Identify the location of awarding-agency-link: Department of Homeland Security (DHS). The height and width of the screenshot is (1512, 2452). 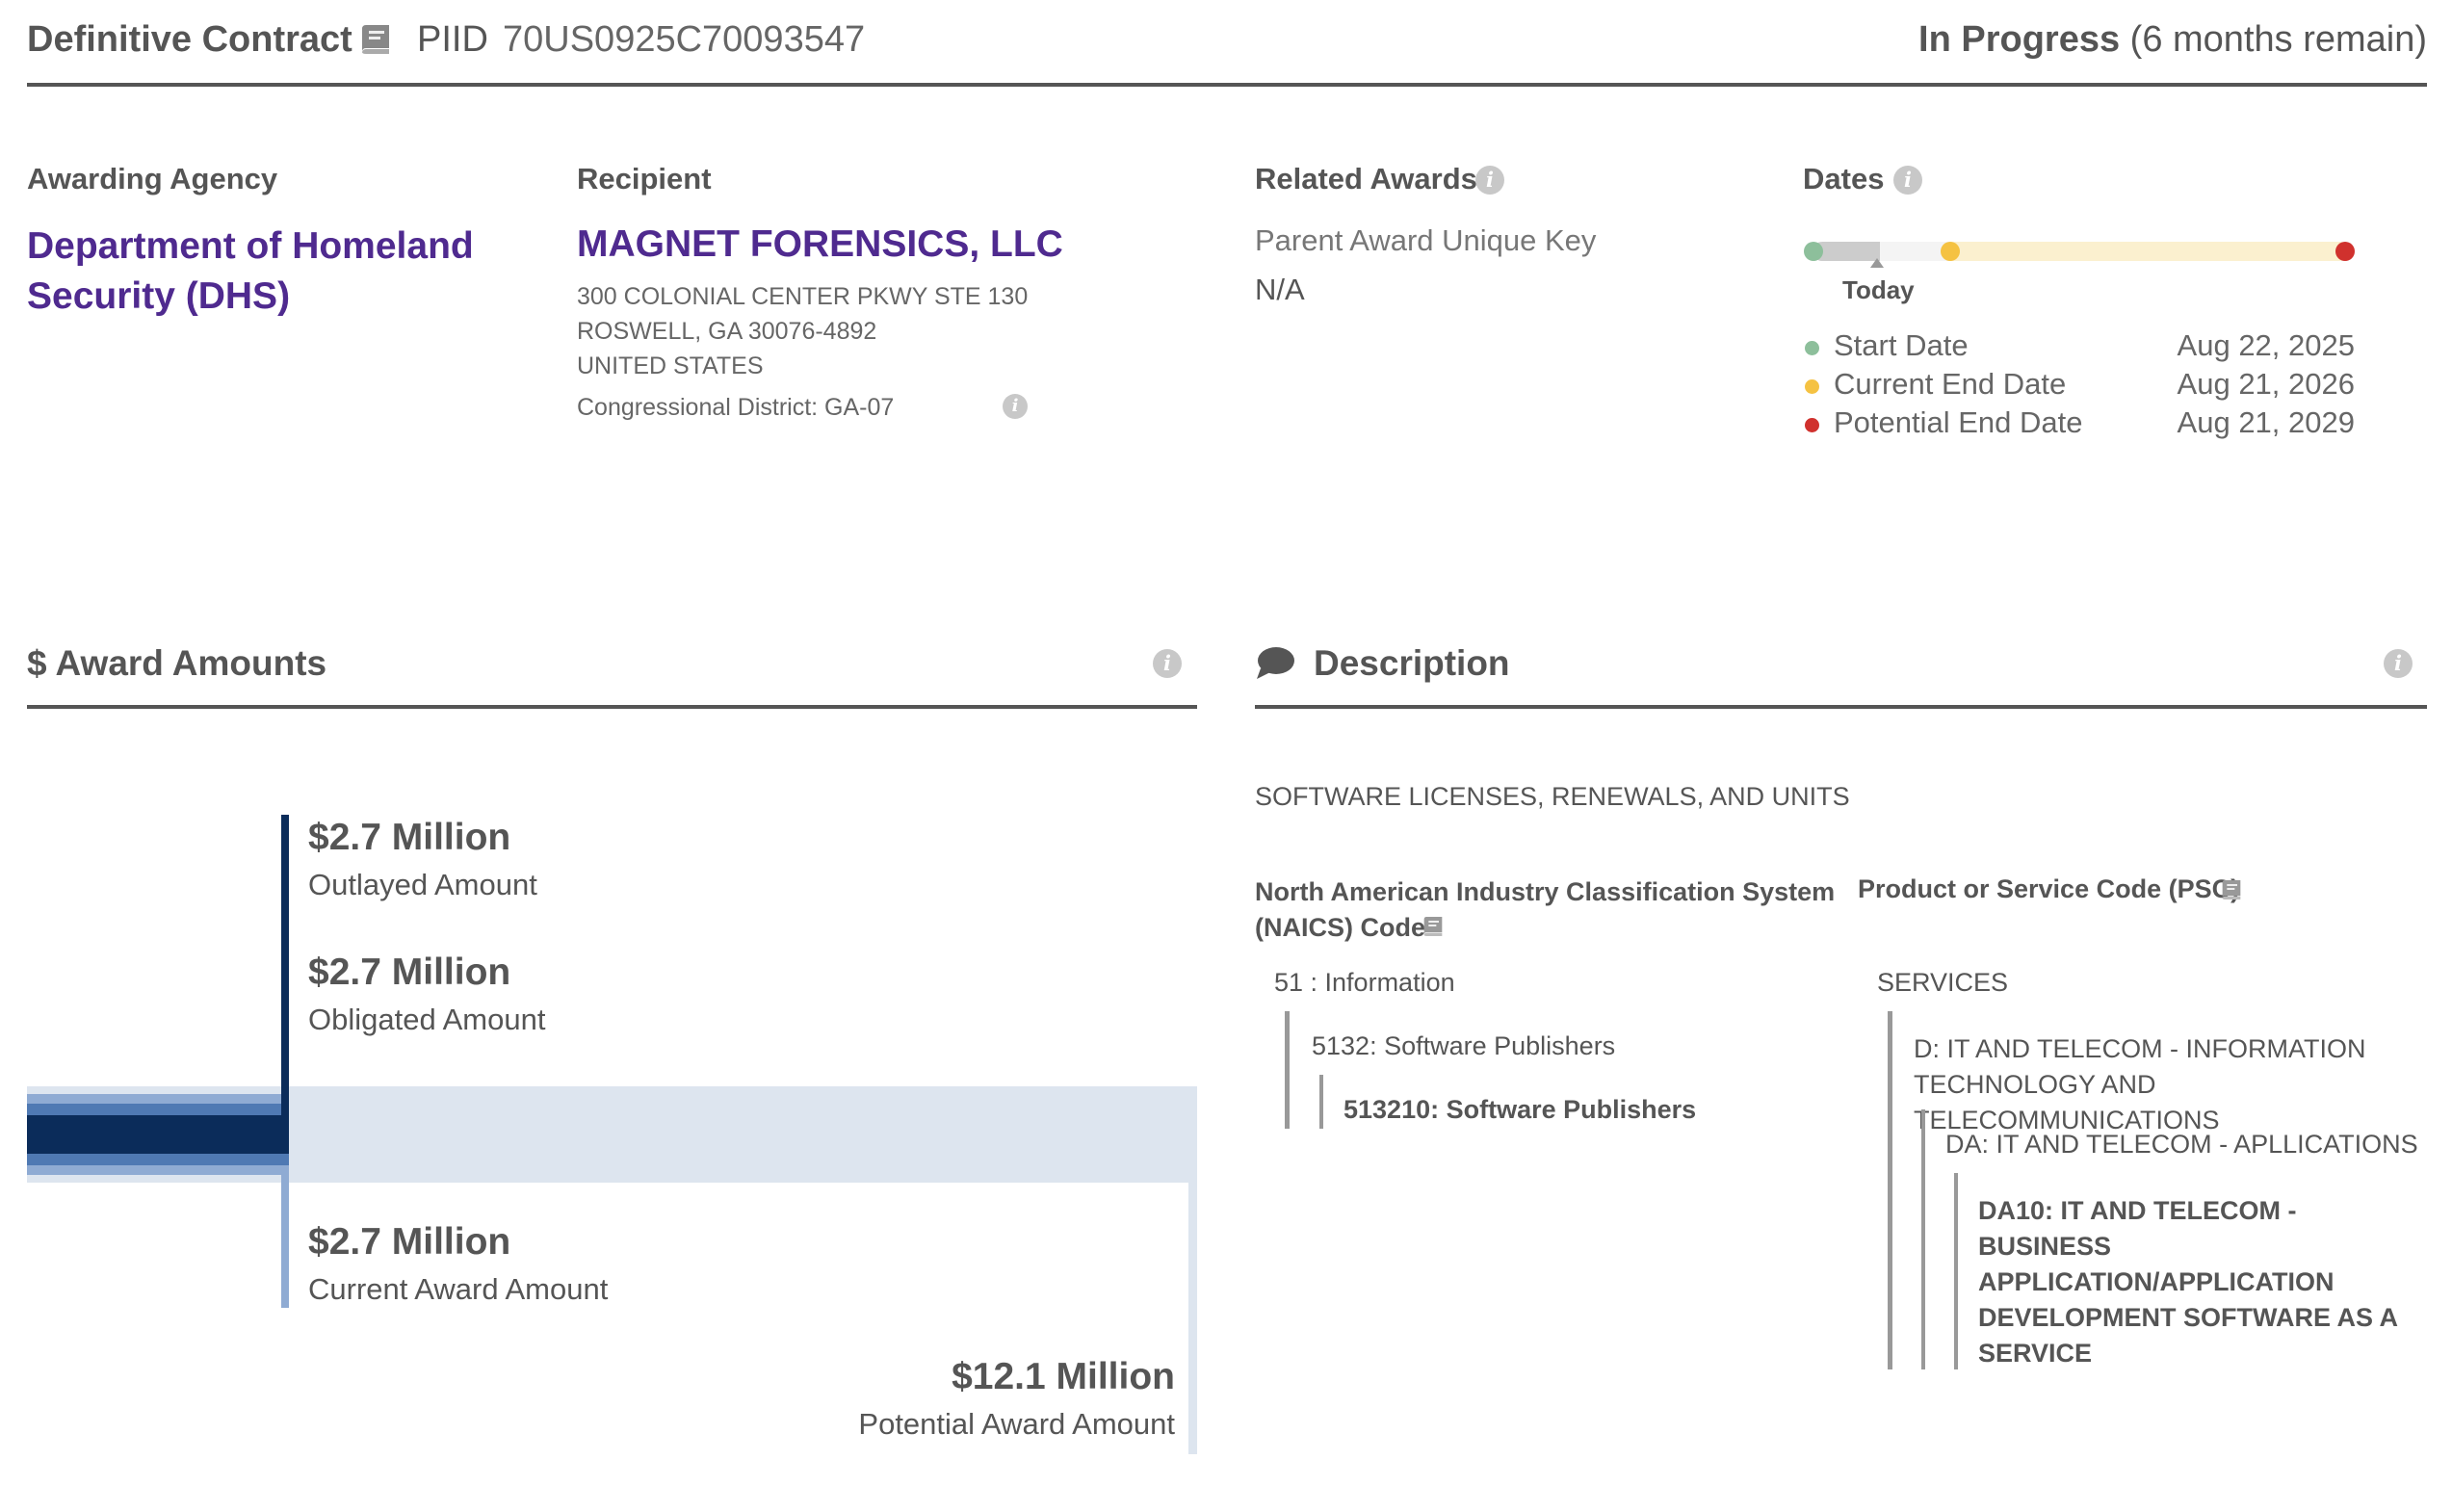
(250, 272).